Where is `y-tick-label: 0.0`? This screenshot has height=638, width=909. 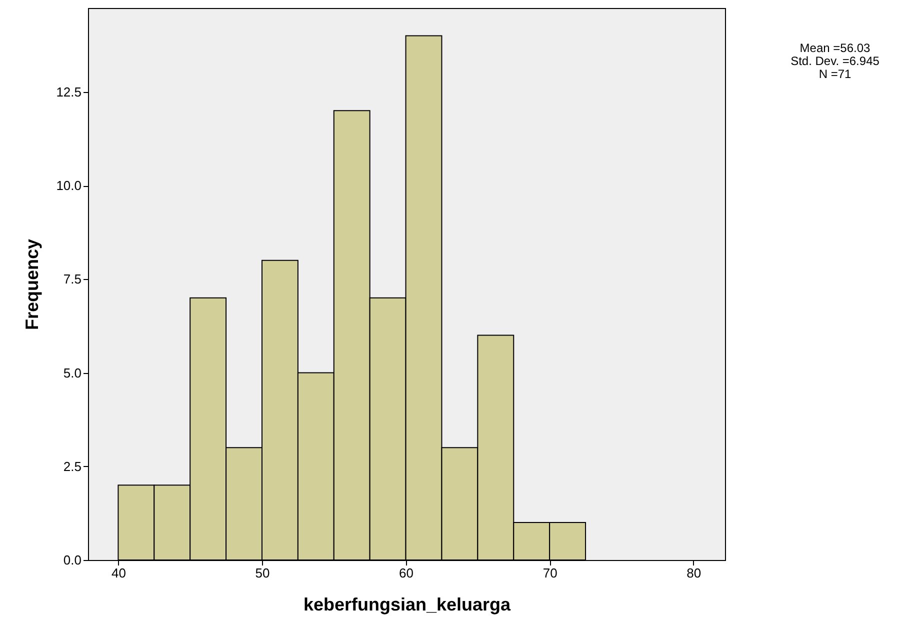
y-tick-label: 0.0 is located at coordinates (72, 560).